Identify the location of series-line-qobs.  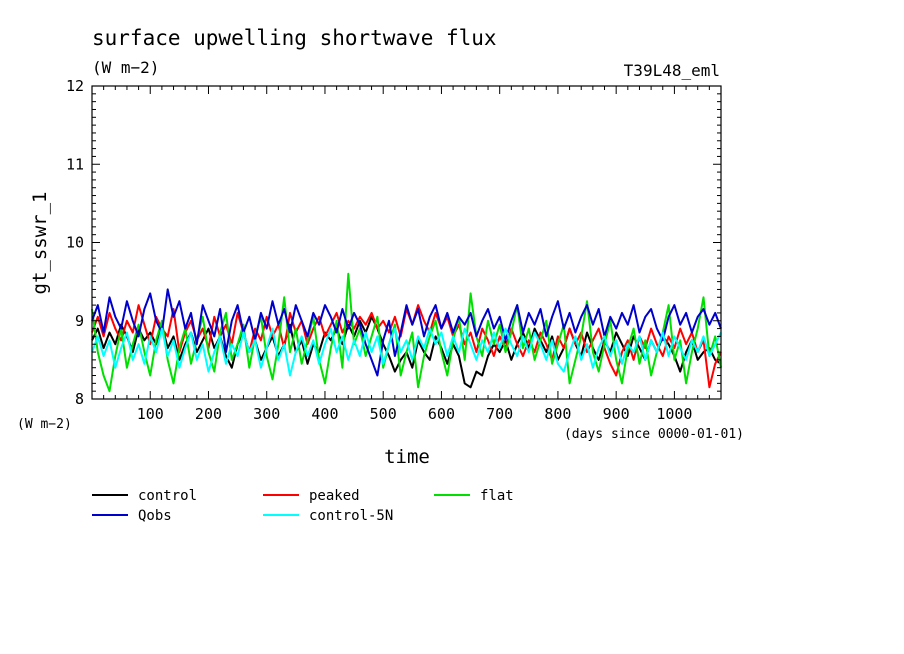
(406, 332).